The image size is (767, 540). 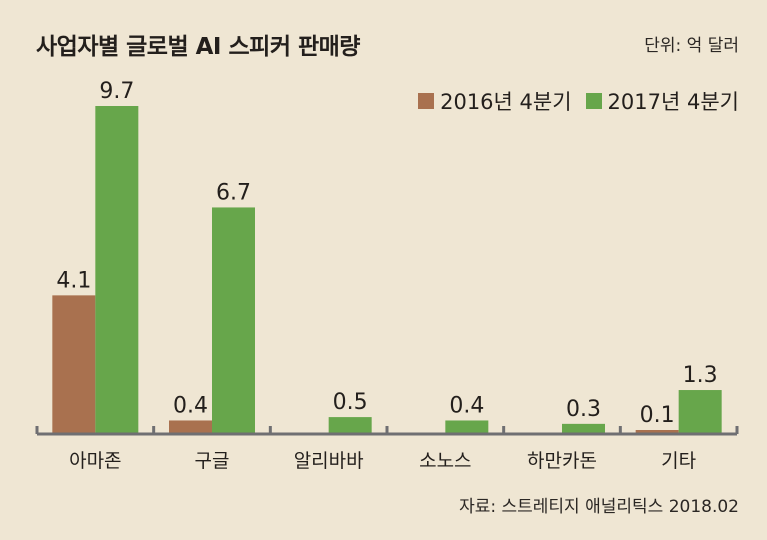 What do you see at coordinates (329, 461) in the screenshot?
I see `category-label-2: 알리바바` at bounding box center [329, 461].